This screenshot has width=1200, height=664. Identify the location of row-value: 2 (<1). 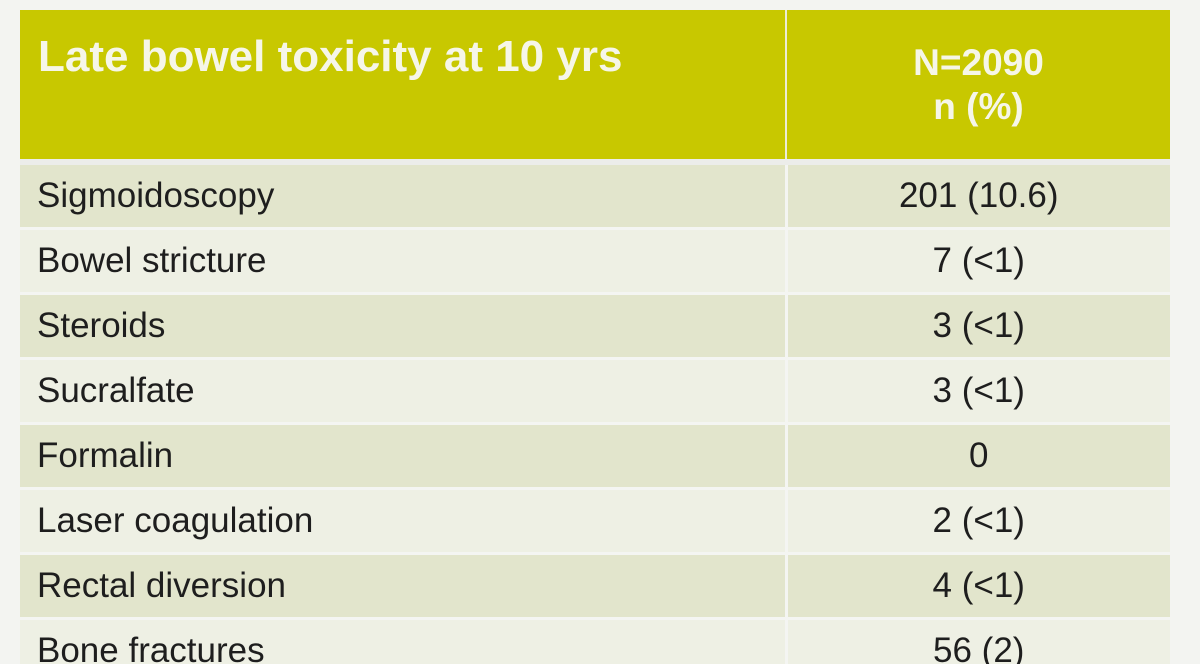
(978, 521).